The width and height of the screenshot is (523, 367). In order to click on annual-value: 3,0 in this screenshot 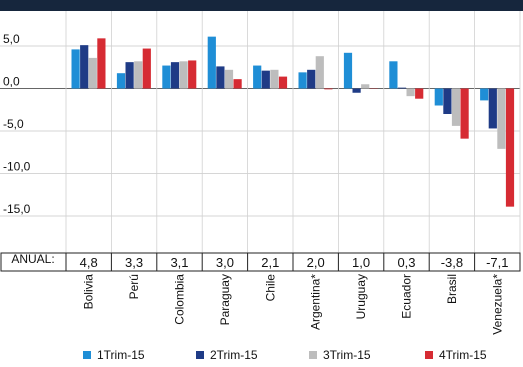, I will do `click(225, 262)`.